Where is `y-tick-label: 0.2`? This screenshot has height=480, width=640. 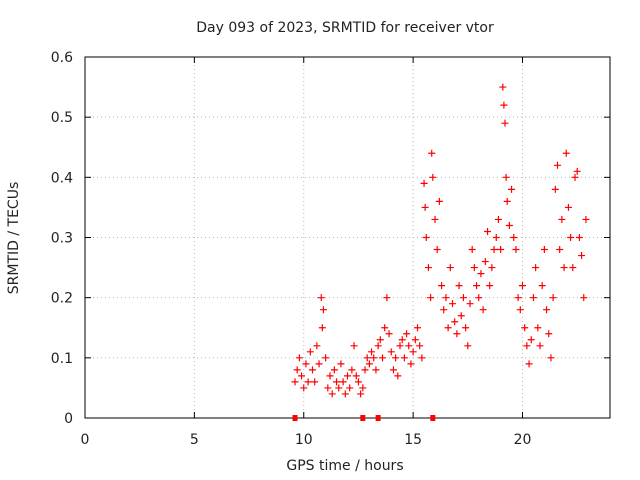
y-tick-label: 0.2 is located at coordinates (62, 299).